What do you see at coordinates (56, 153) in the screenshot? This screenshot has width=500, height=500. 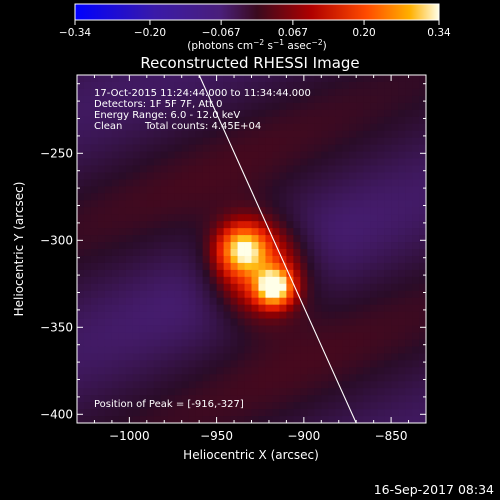 I see `y-tick-label: −250` at bounding box center [56, 153].